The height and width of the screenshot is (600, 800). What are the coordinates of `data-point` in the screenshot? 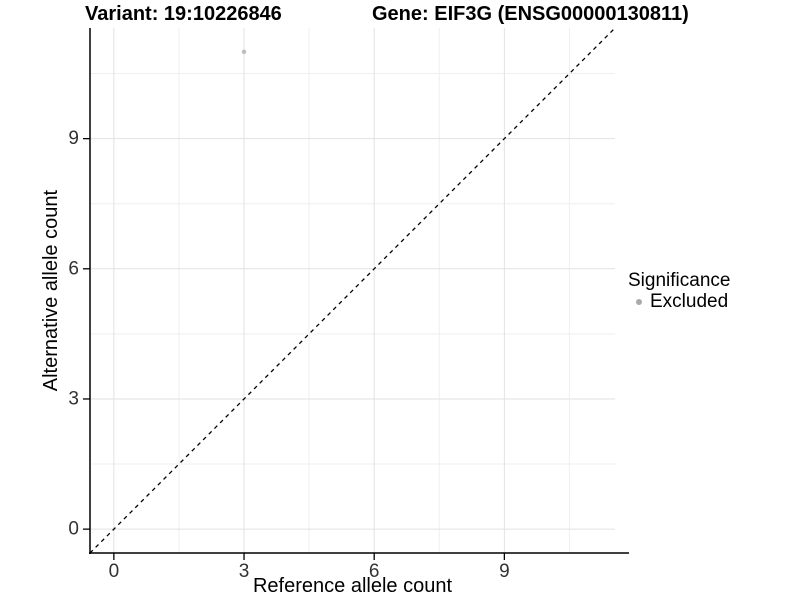 It's located at (244, 52).